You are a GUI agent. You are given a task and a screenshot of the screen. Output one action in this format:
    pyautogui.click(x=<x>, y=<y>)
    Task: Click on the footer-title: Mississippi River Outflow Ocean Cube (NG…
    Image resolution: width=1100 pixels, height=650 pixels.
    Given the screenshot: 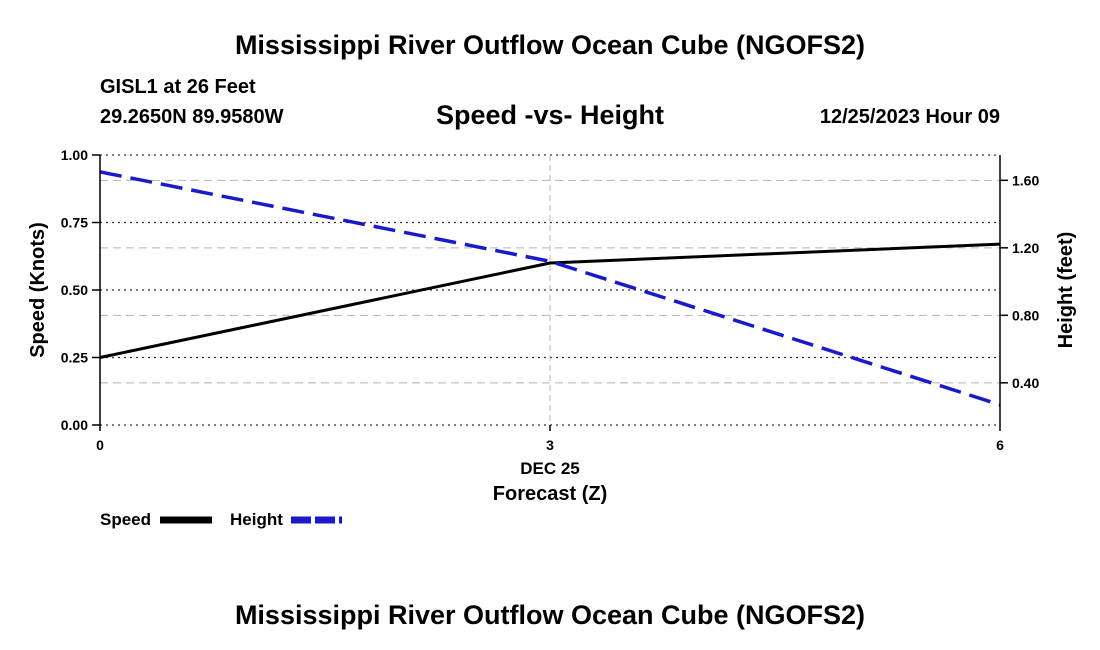 What is the action you would take?
    pyautogui.click(x=550, y=615)
    